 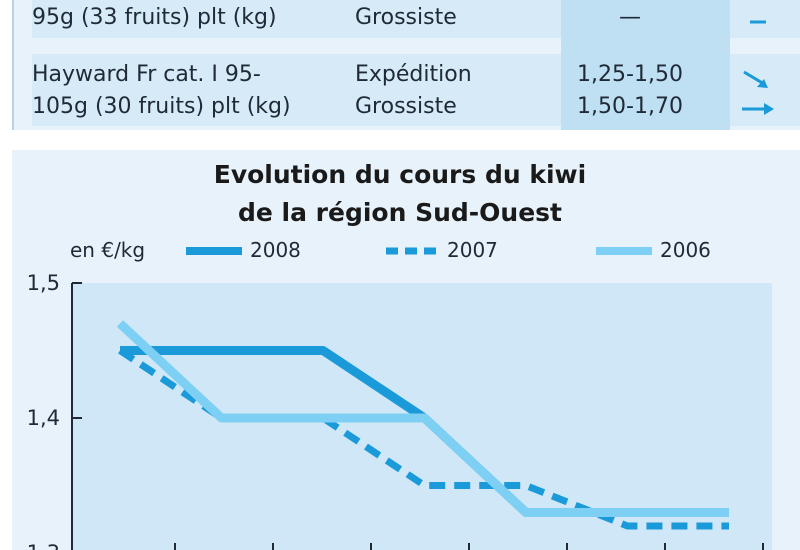 I want to click on product-name-line-1: Hayward Fr cat. I 95-, so click(x=146, y=74).